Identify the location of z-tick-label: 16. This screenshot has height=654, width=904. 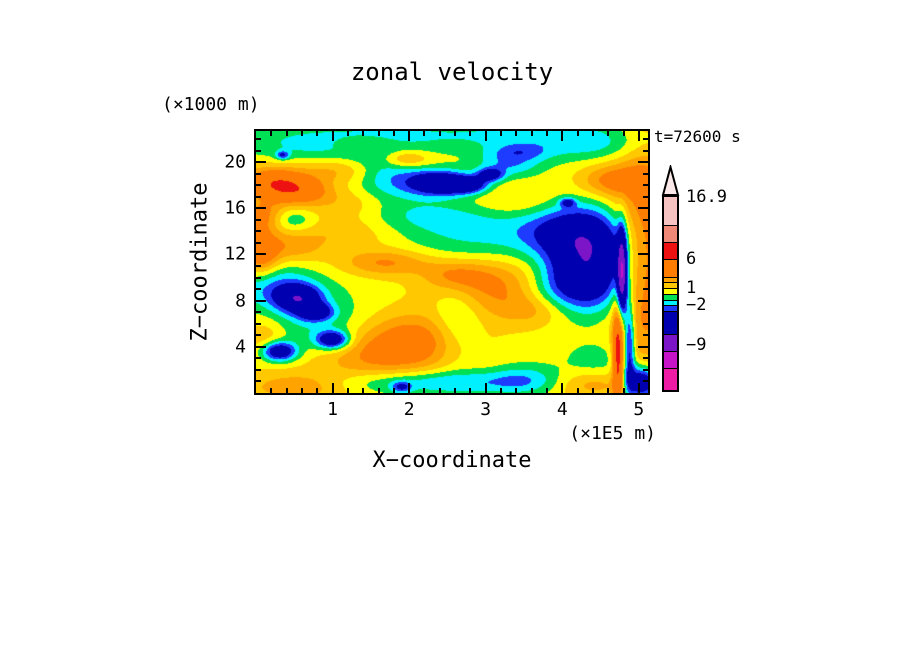
(235, 208).